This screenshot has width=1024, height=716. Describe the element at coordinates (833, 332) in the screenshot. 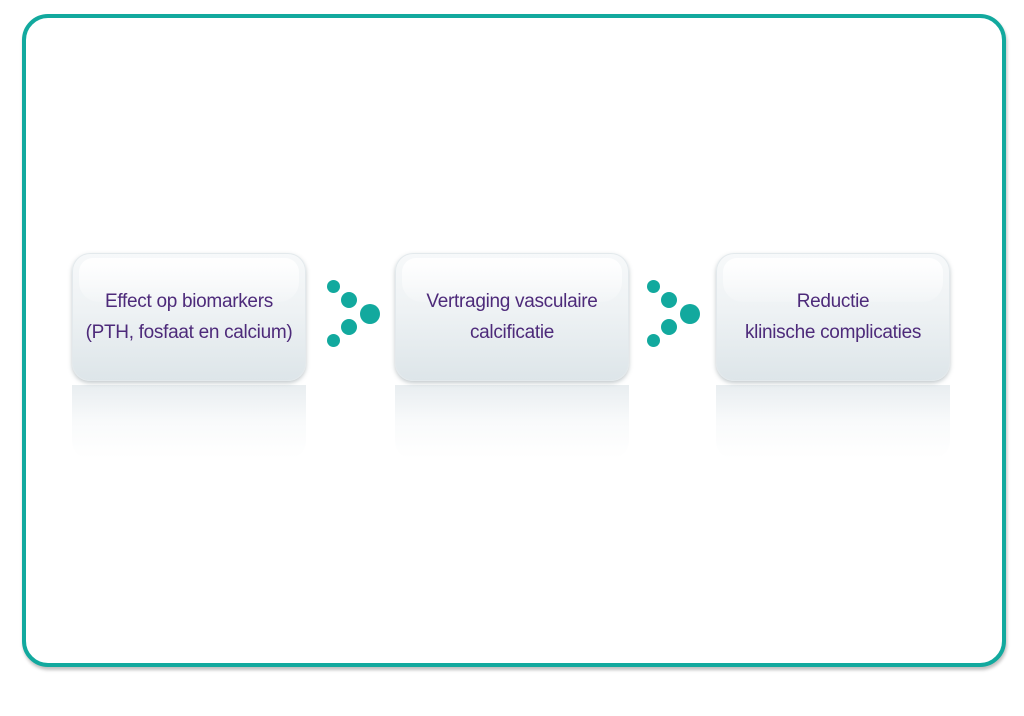

I see `step-label-line2: klinische complicaties` at that location.